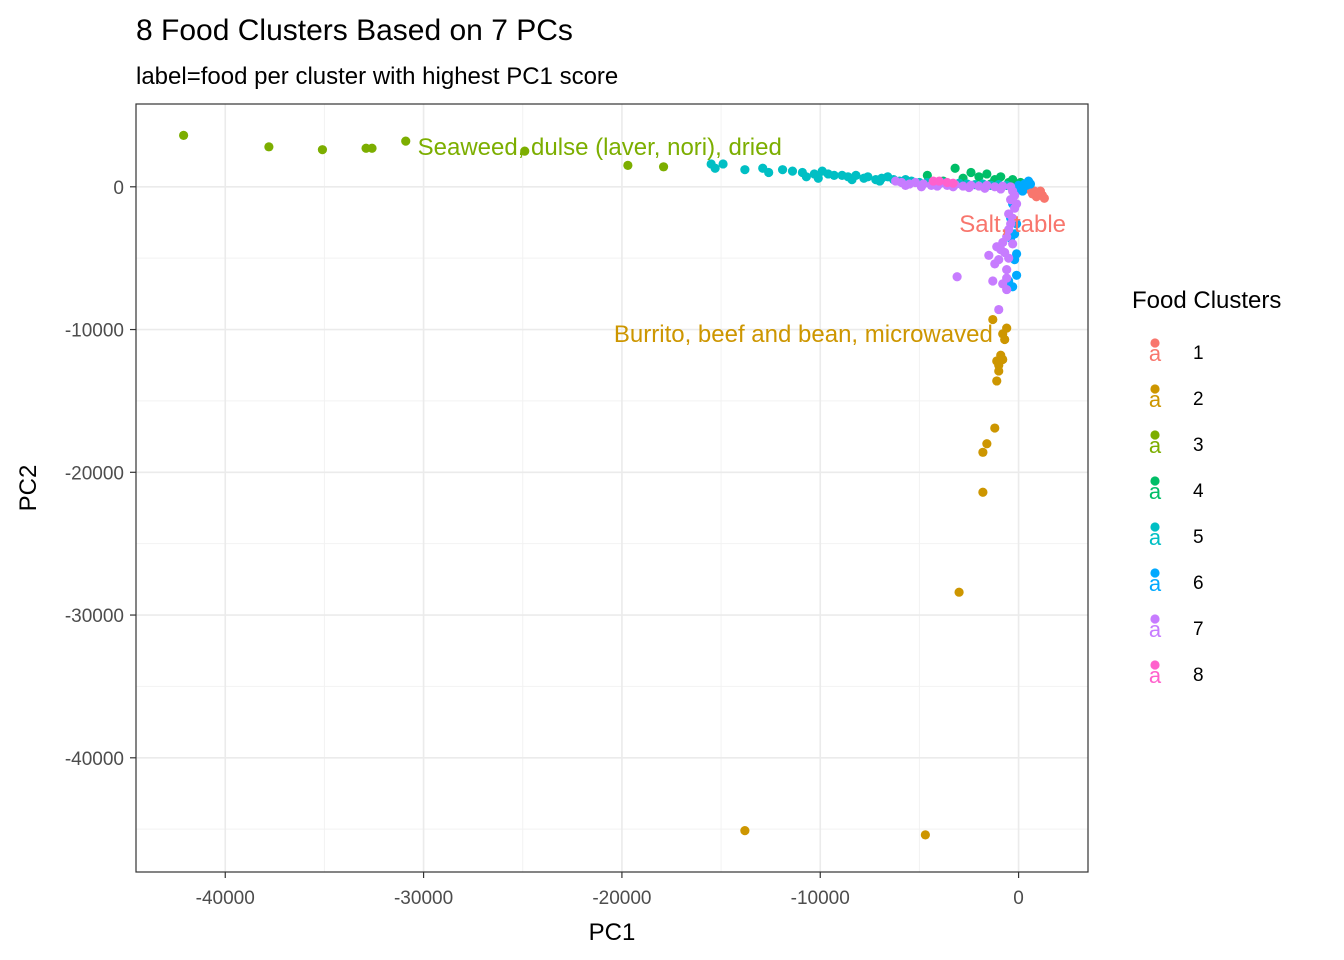 The height and width of the screenshot is (960, 1344). I want to click on x-axis-title: PC1, so click(612, 932).